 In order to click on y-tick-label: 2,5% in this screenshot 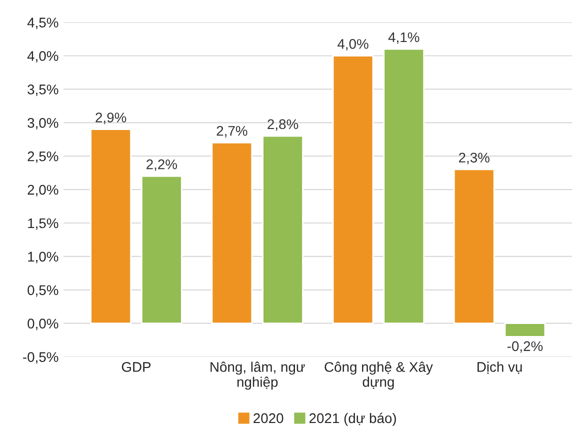, I will do `click(43, 157)`.